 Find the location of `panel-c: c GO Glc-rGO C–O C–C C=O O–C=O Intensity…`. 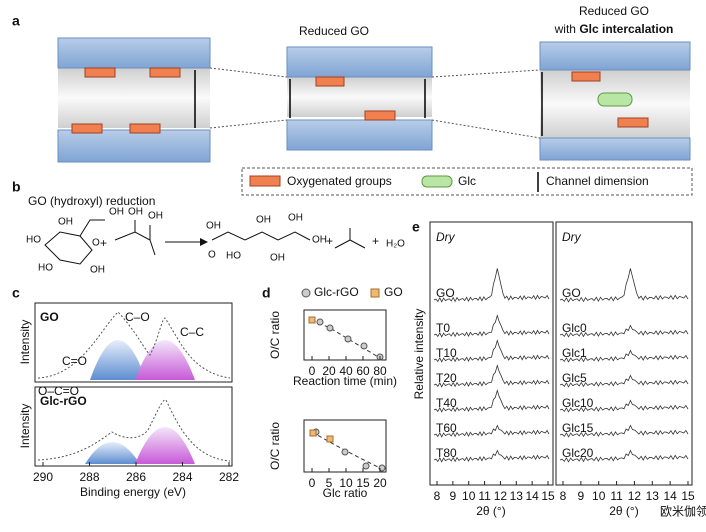

panel-c: c GO Glc-rGO C–O C–C C=O O–C=O Intensity… is located at coordinates (125, 392).